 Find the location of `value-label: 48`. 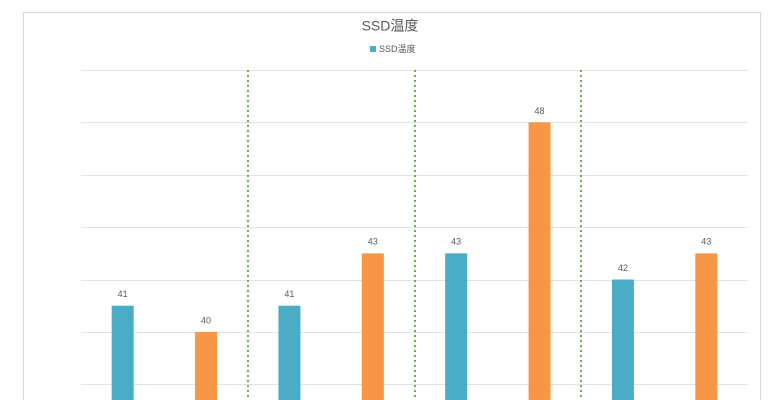

value-label: 48 is located at coordinates (540, 111).